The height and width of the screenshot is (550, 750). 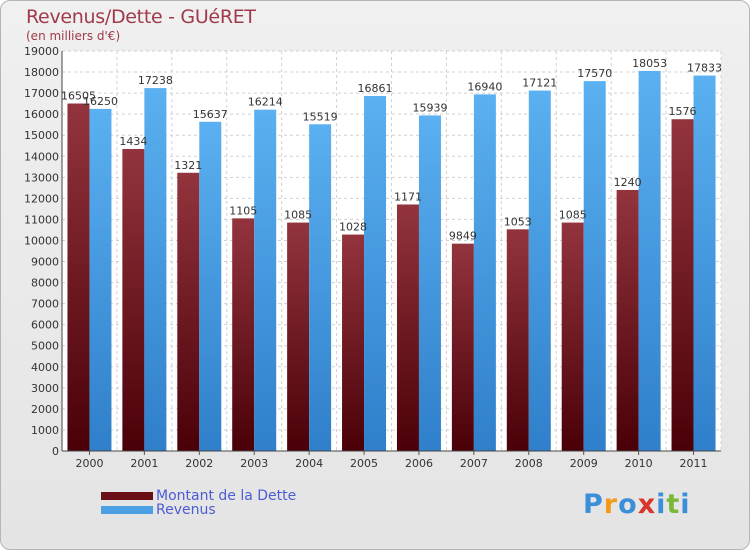 What do you see at coordinates (100, 101) in the screenshot?
I see `data-label-revenus: 16250` at bounding box center [100, 101].